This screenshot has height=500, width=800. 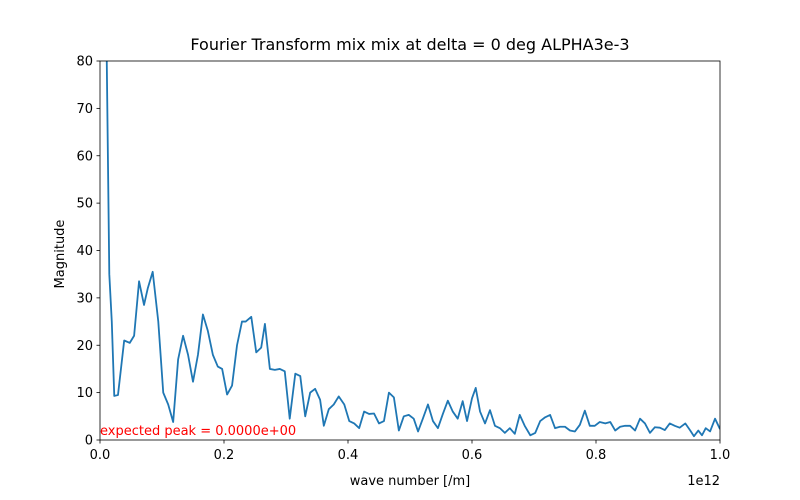 I want to click on y-tick-label: 10, so click(x=84, y=393).